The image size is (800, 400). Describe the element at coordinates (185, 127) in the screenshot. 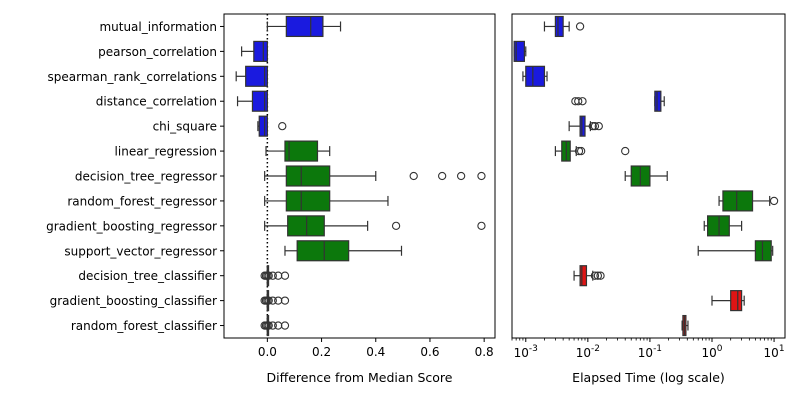

I see `y-tick-label: chi_square` at that location.